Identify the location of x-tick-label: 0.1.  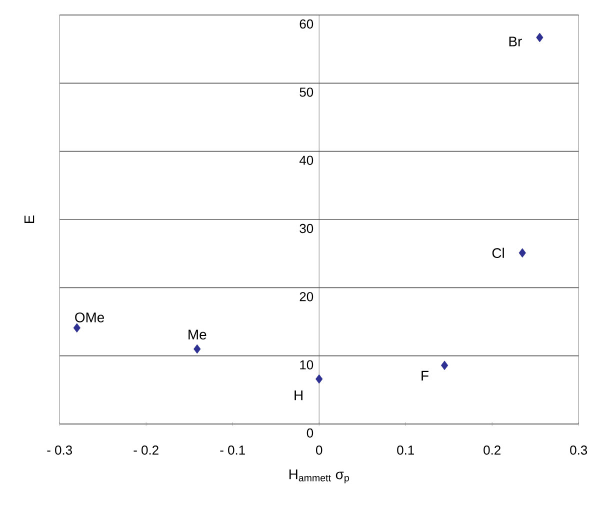
(405, 450).